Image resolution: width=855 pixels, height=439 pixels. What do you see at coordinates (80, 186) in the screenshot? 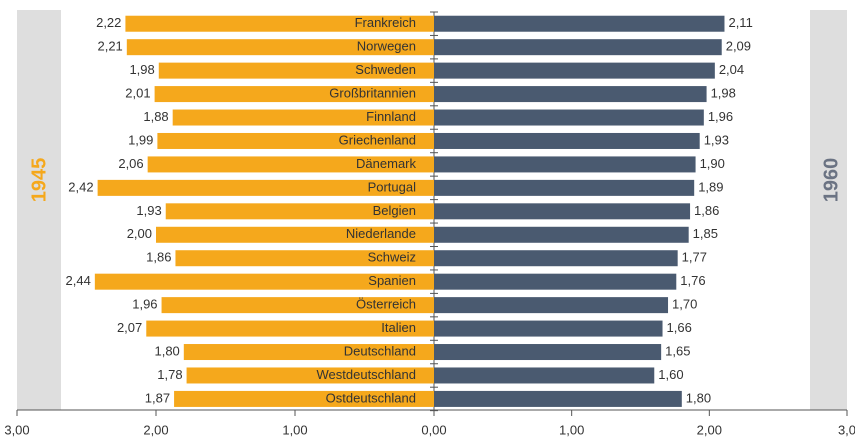
I see `value-label: 2,42` at bounding box center [80, 186].